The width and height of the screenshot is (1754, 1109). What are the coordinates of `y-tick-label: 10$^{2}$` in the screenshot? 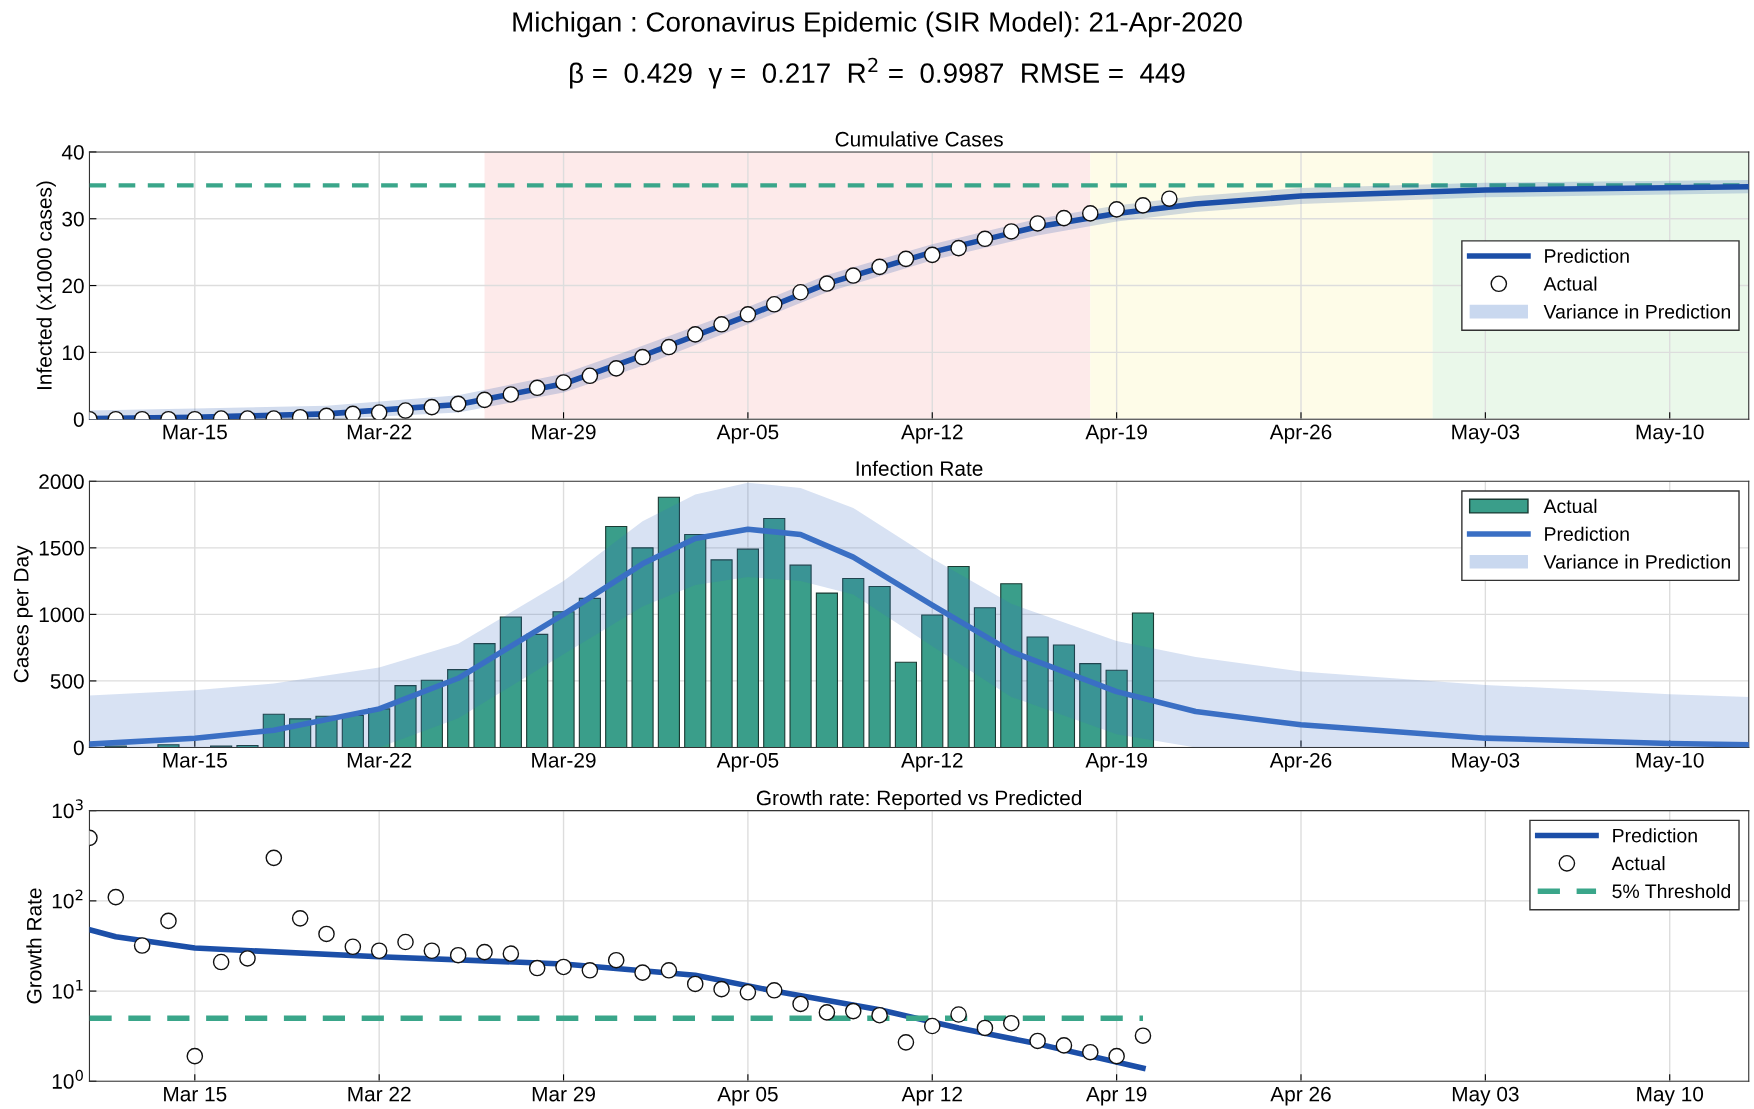 It's located at (67, 899).